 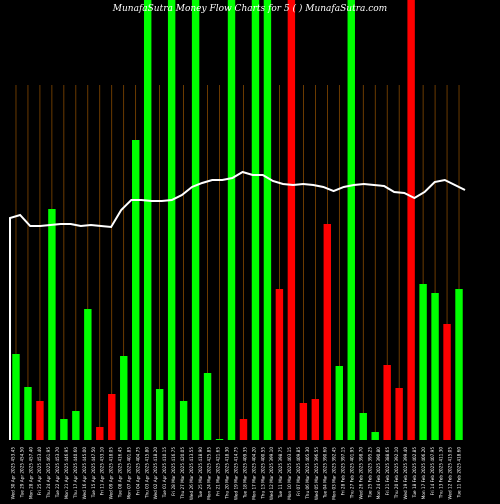 What do you see at coordinates (414, 473) in the screenshot?
I see `x-tick-label: Tue 18 Feb 2025 402.85` at bounding box center [414, 473].